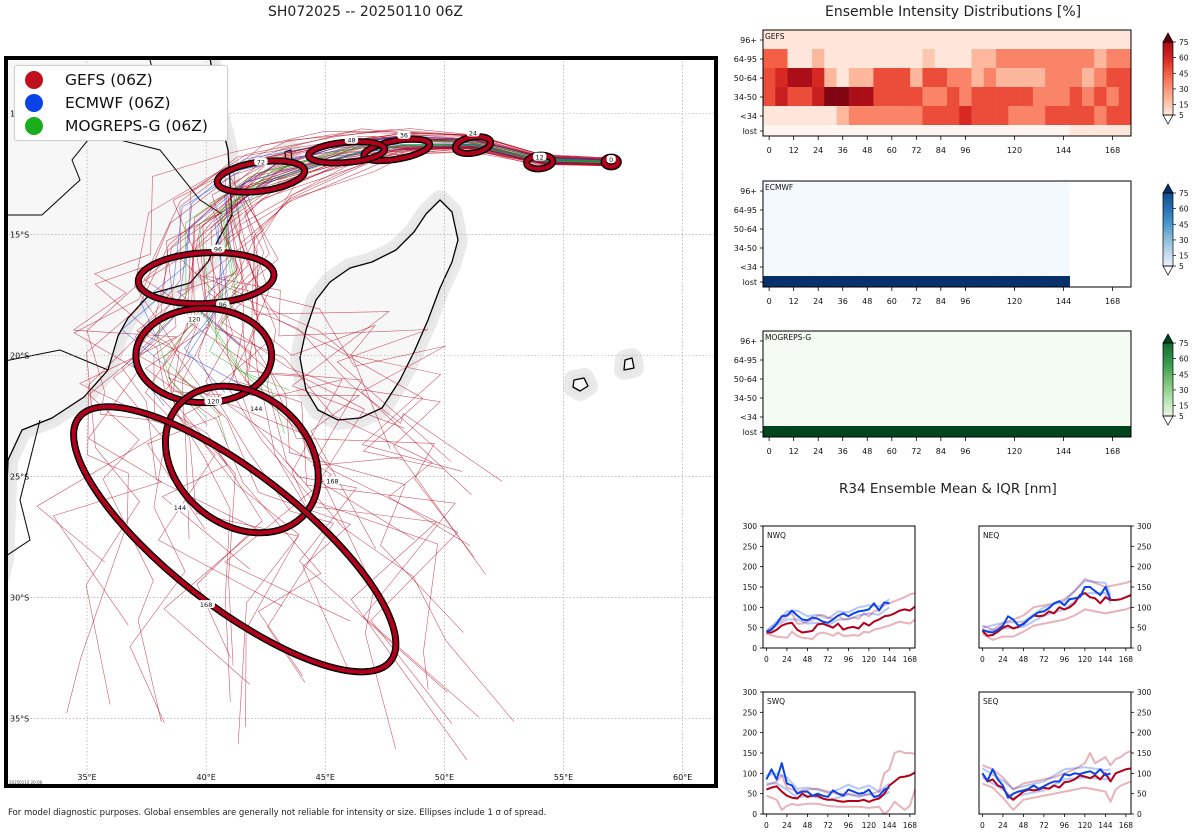 This screenshot has height=840, width=1200. I want to click on ecmwf-mean-line, so click(1047, 610).